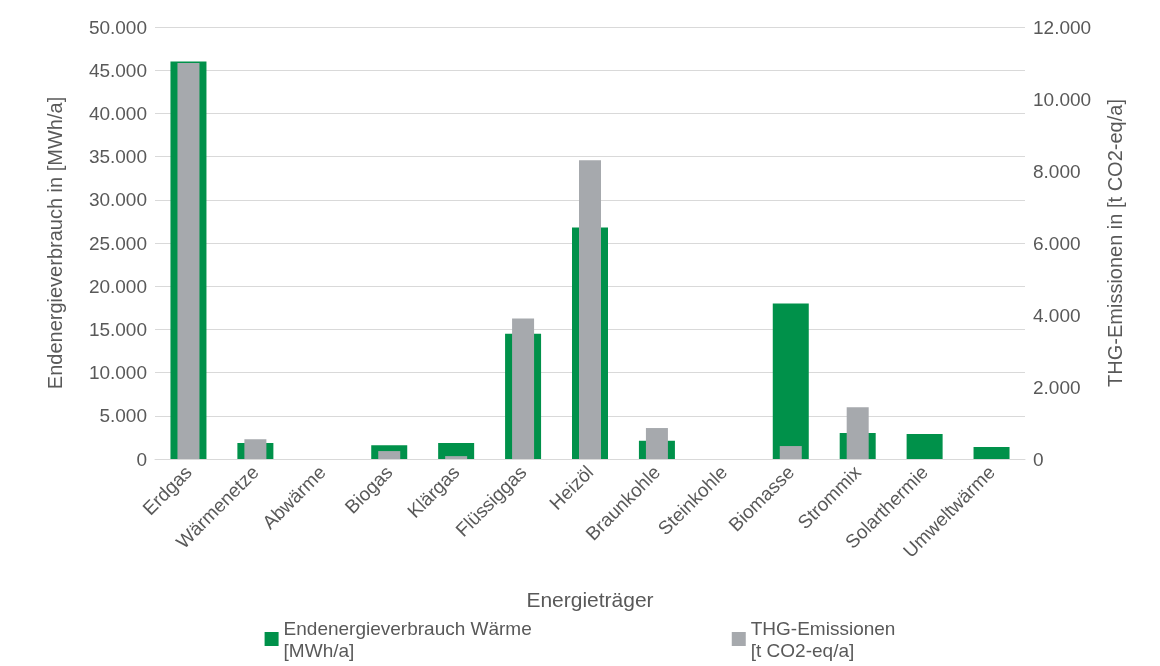 The image size is (1160, 666). What do you see at coordinates (117, 286) in the screenshot?
I see `y-tick-label: 20.000` at bounding box center [117, 286].